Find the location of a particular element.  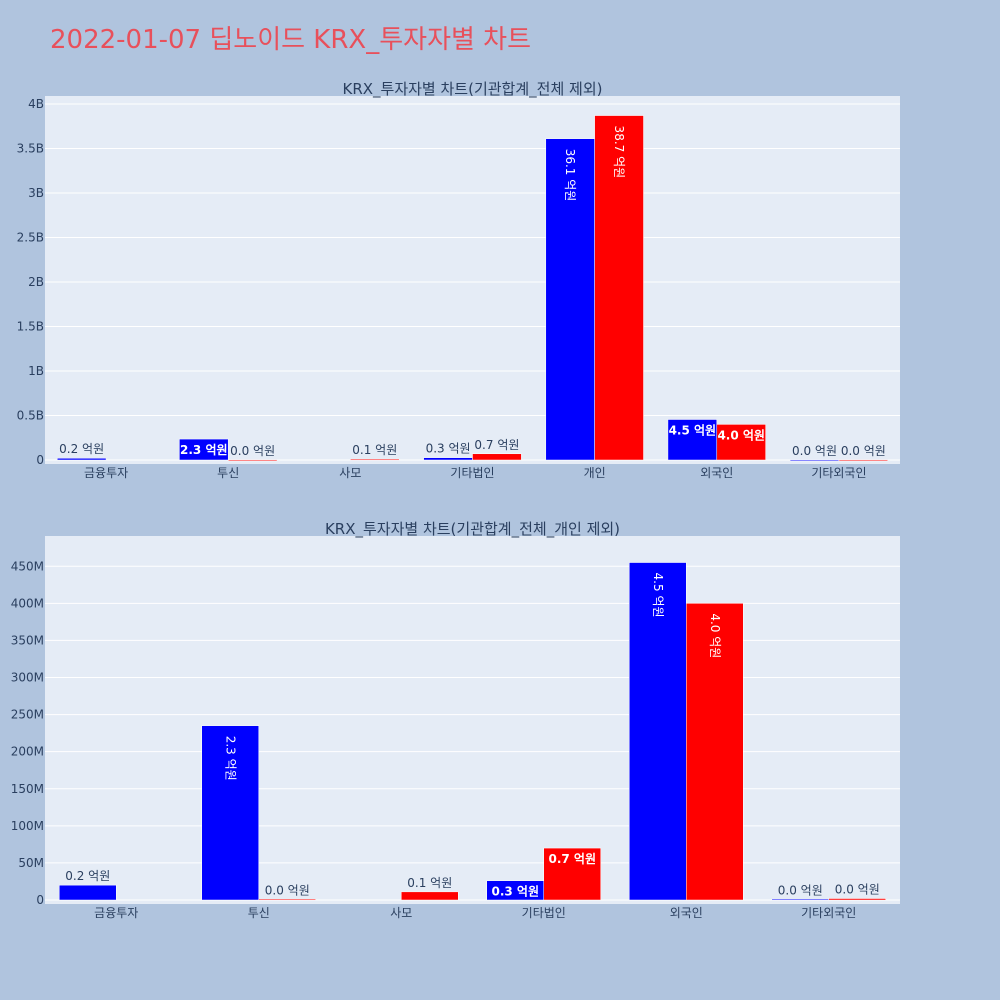

y-tick-label: 400M is located at coordinates (27, 603).